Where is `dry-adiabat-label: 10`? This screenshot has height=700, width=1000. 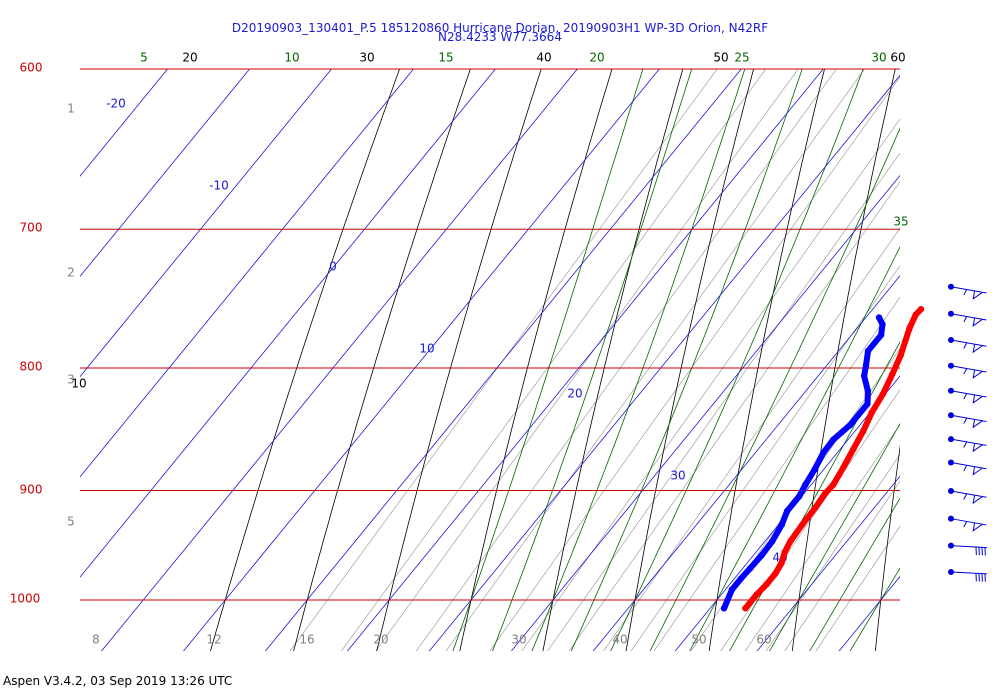
dry-adiabat-label: 10 is located at coordinates (78, 384).